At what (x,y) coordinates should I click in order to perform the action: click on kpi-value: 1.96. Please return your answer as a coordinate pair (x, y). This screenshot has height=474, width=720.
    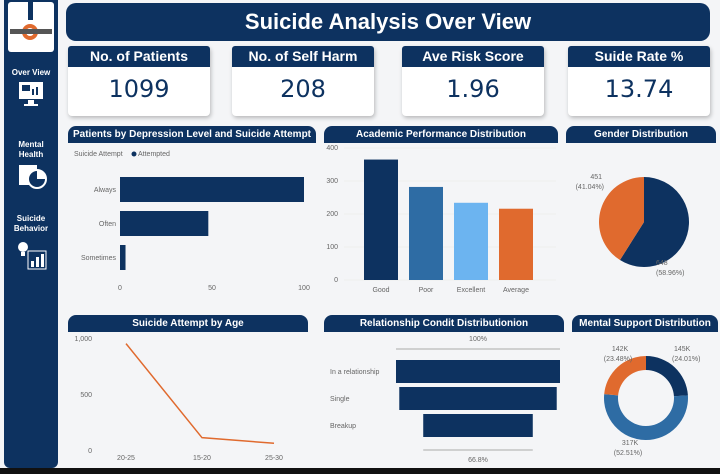
    Looking at the image, I should click on (473, 89).